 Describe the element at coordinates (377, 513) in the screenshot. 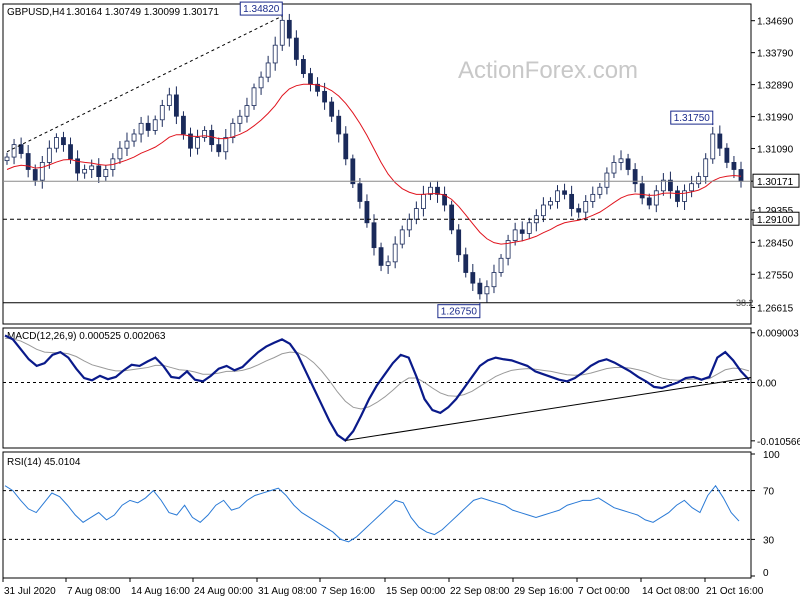

I see `rsi-series-group` at that location.